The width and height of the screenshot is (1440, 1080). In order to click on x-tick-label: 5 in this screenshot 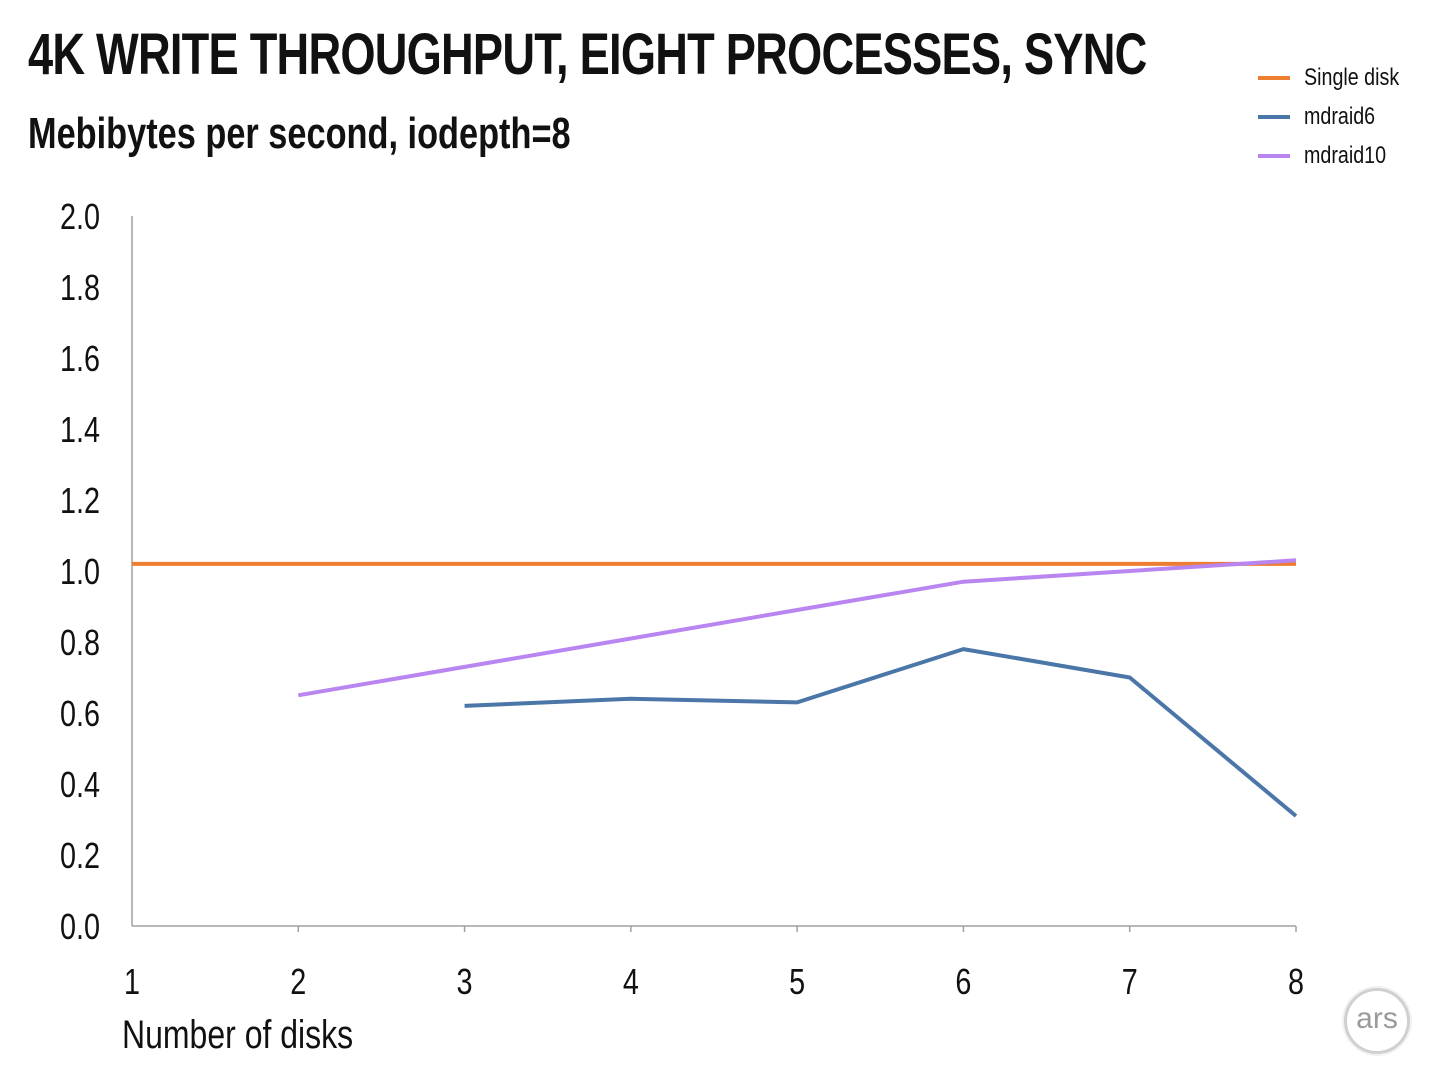, I will do `click(797, 981)`.